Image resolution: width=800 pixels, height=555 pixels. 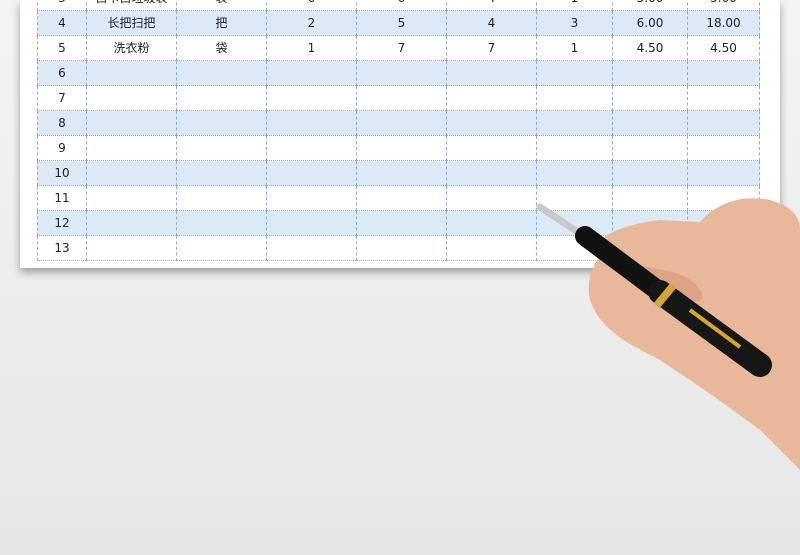 I want to click on table-row: 7, so click(x=398, y=98).